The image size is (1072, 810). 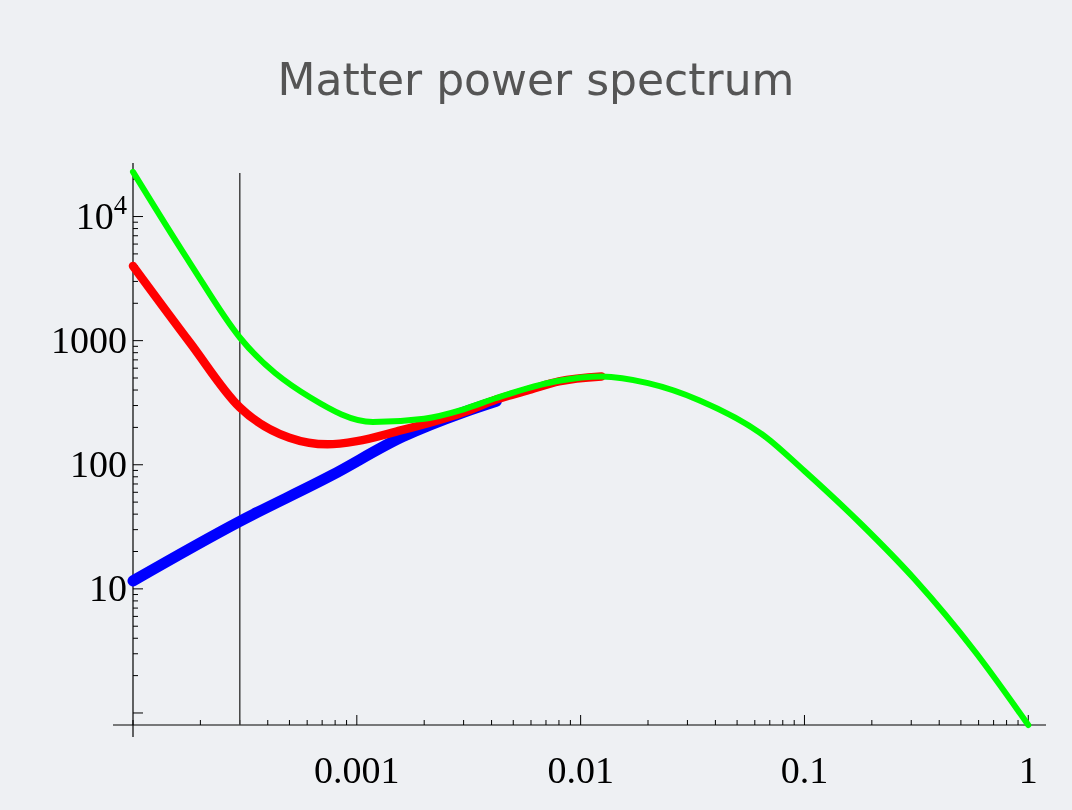 I want to click on x-tick-label: 1, so click(x=1028, y=770).